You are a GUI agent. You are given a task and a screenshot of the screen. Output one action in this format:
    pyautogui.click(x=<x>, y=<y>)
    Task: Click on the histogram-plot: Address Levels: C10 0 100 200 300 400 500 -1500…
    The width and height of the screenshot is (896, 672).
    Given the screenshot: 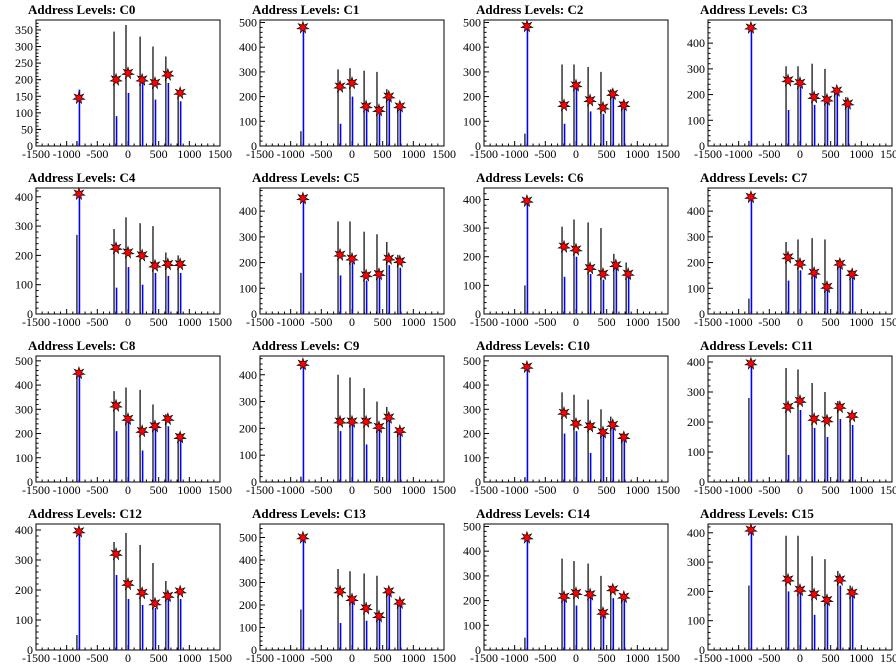 What is the action you would take?
    pyautogui.click(x=571, y=417)
    